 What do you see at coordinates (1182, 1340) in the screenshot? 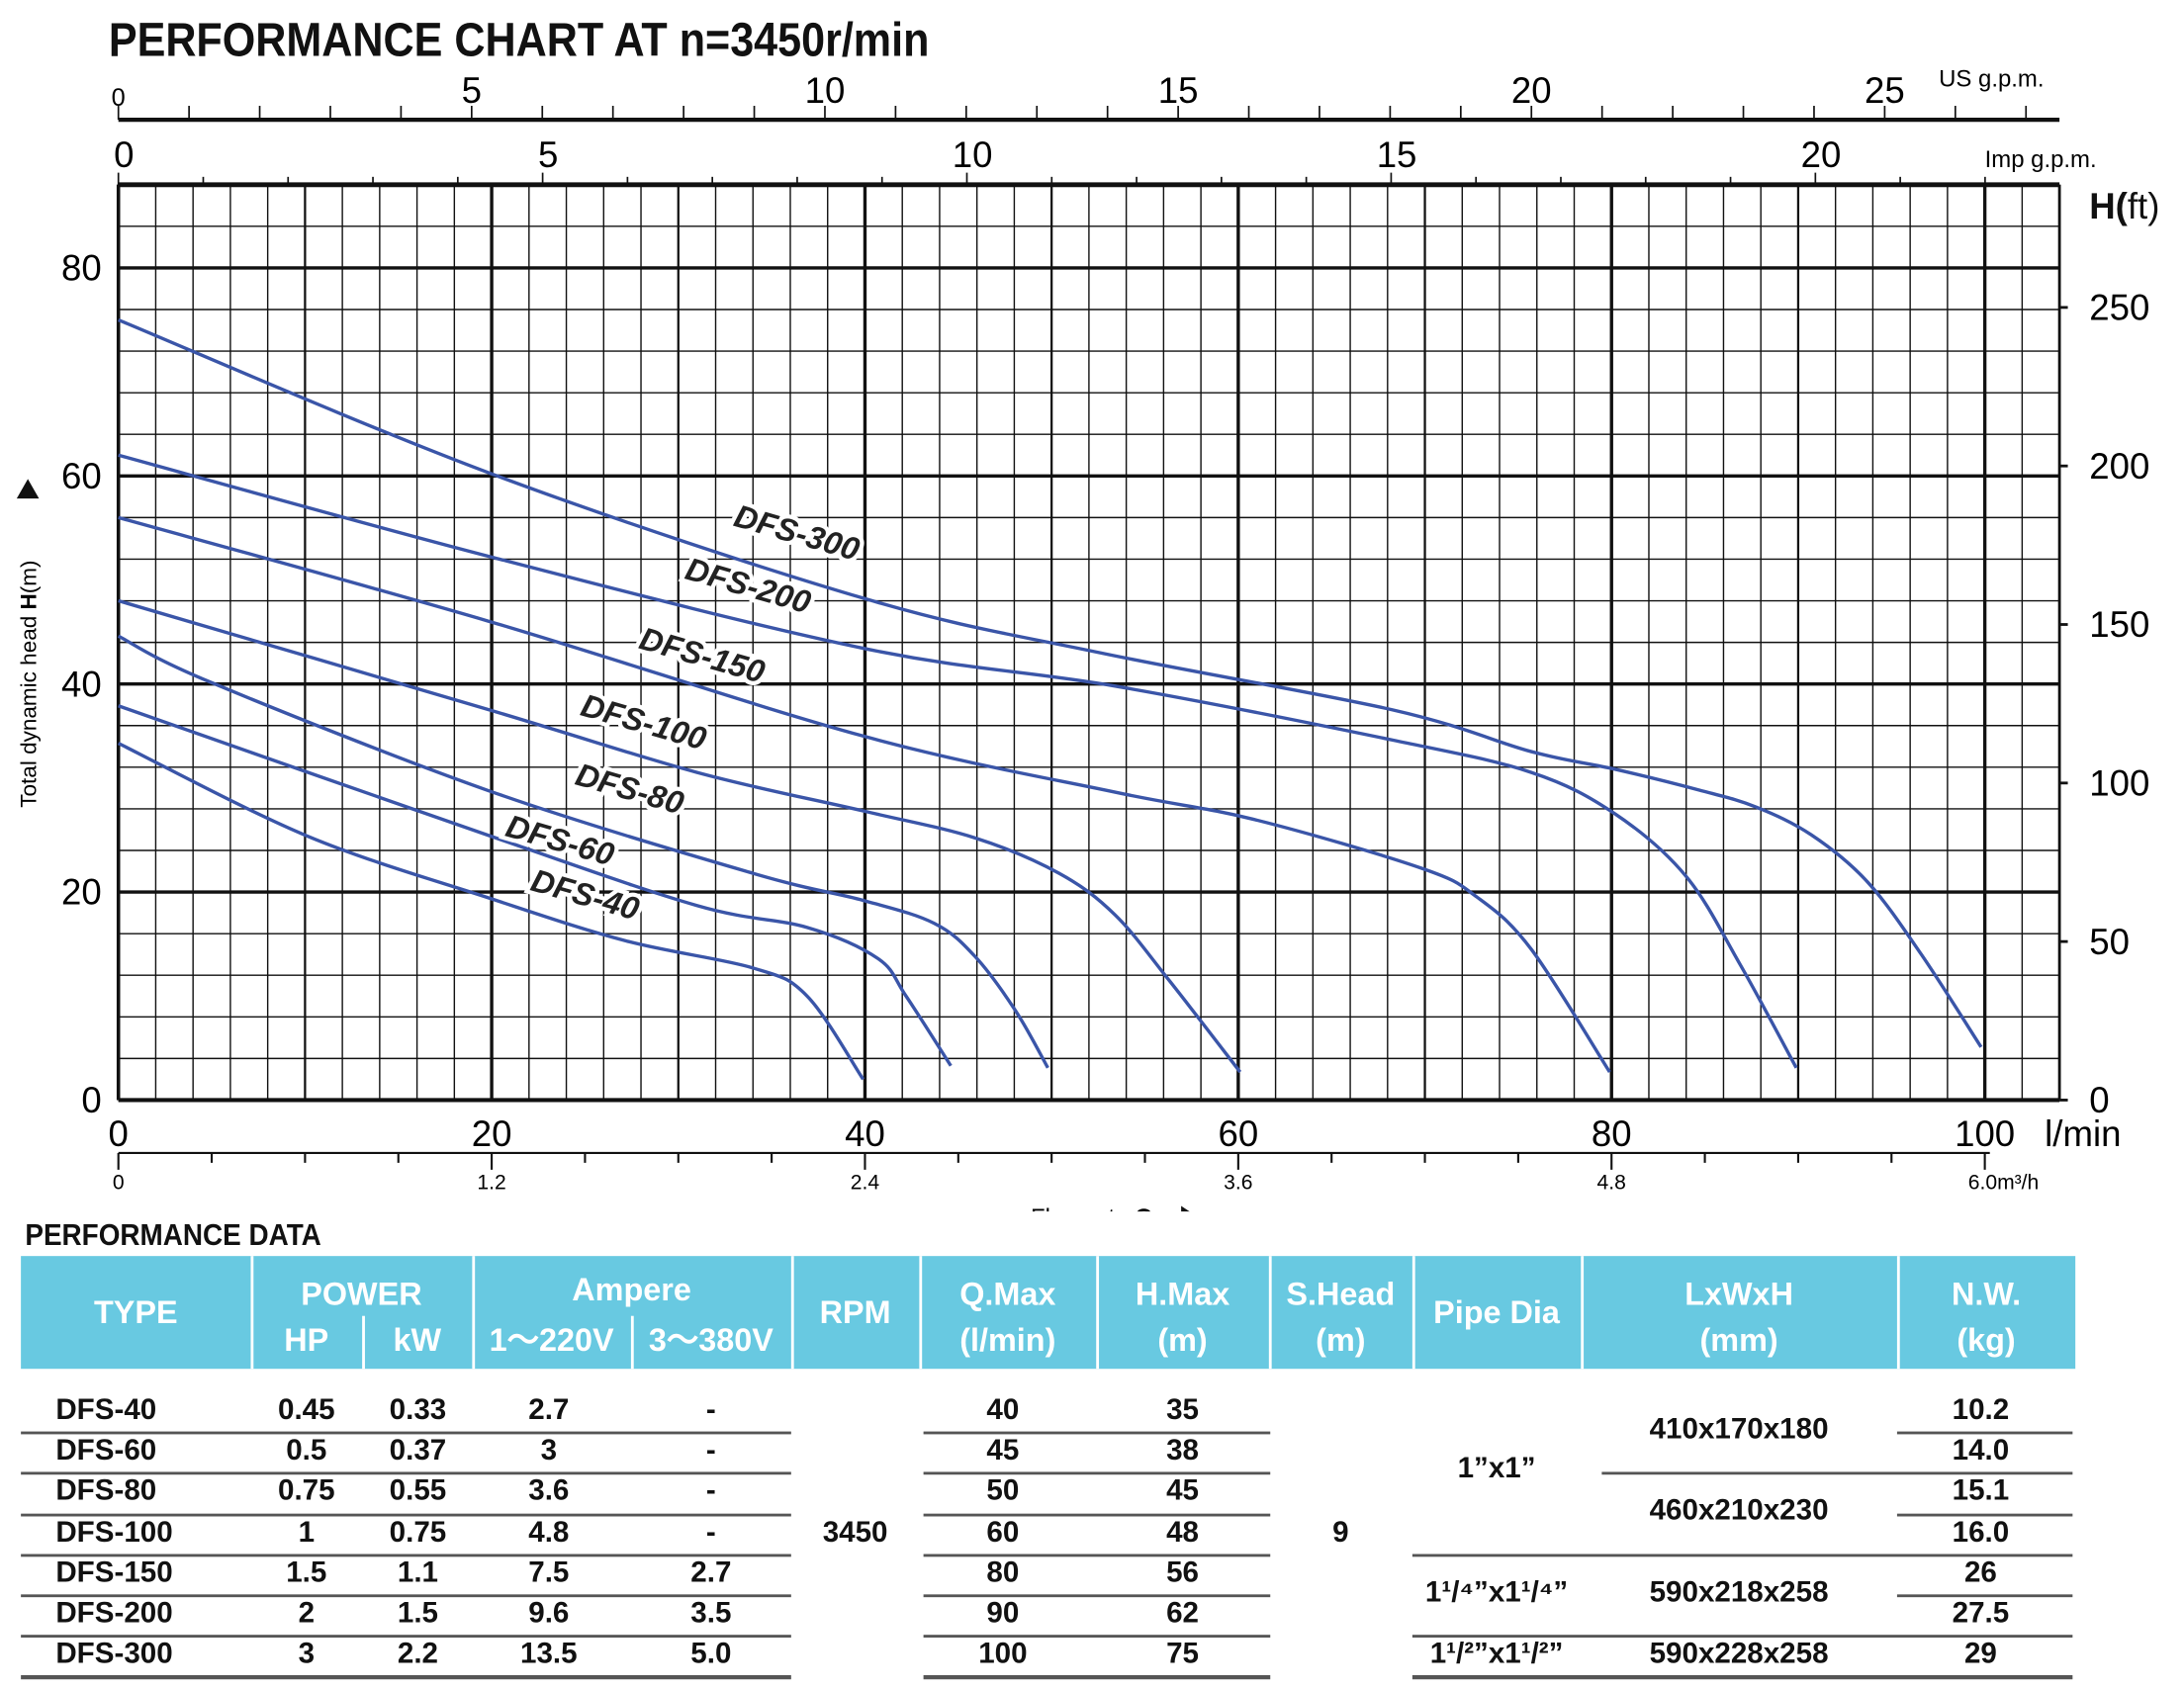
I see `header-hmax_u: (m)` at bounding box center [1182, 1340].